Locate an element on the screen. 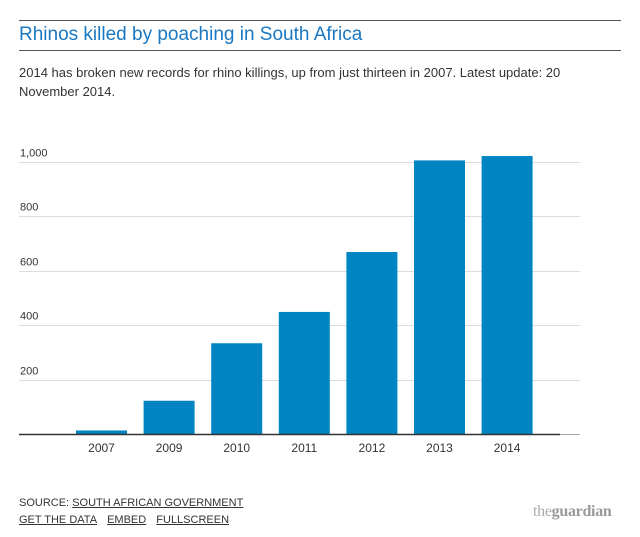  source-line: SOURCE: SOUTH AFRICAN GOVERNMENT is located at coordinates (131, 503).